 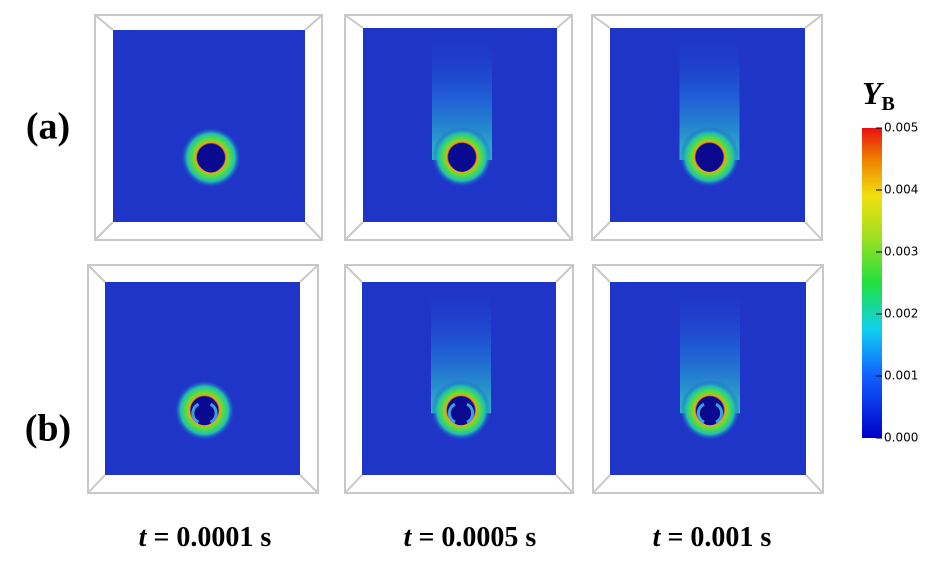 I want to click on colorbar-tick-label: 0.001, so click(x=901, y=376).